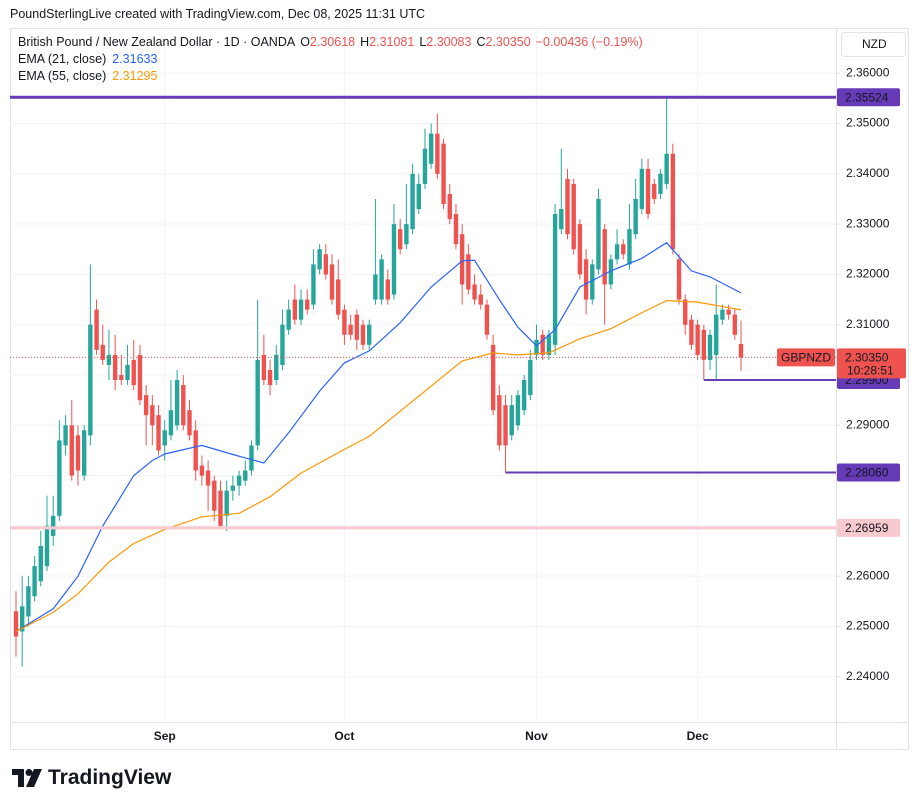 Image resolution: width=919 pixels, height=810 pixels. Describe the element at coordinates (91, 778) in the screenshot. I see `footer: TradingView` at that location.